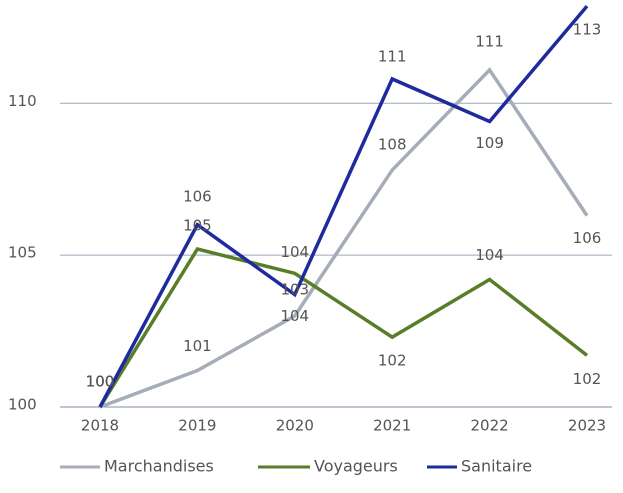 The height and width of the screenshot is (493, 623). What do you see at coordinates (295, 426) in the screenshot?
I see `x-tick-label: 2020` at bounding box center [295, 426].